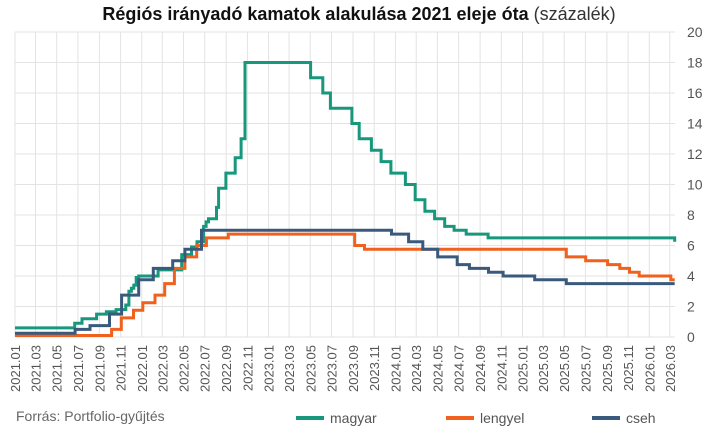  Describe the element at coordinates (395, 368) in the screenshot. I see `x-tick-label: 2024.01` at that location.